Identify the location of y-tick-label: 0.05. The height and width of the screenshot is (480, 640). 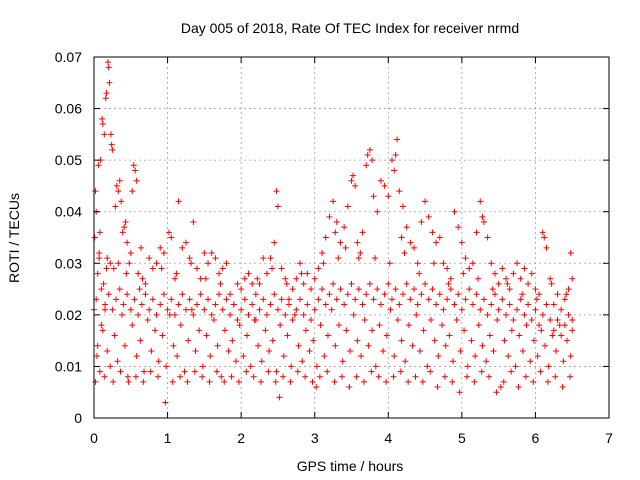
(68, 160).